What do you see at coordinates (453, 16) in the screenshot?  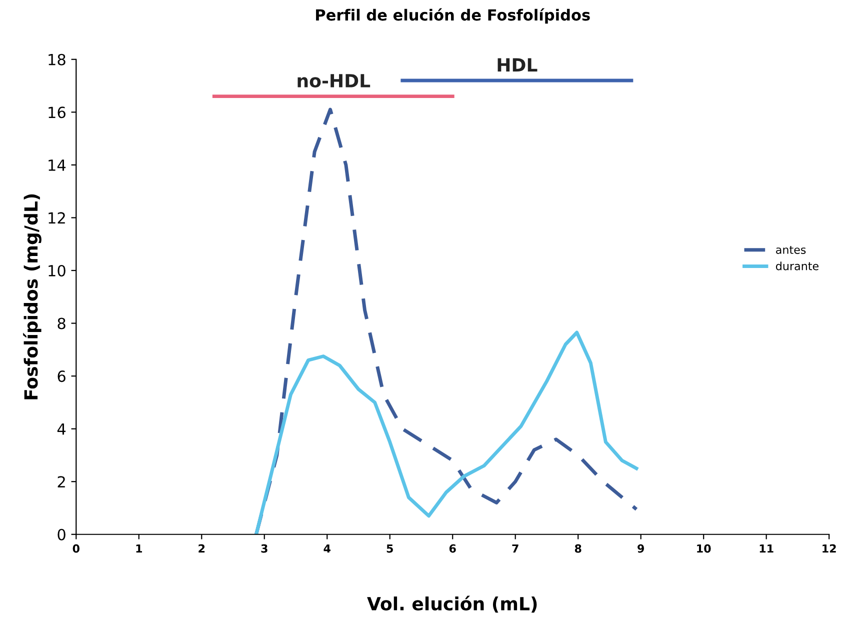 I see `chart-title: Perfil de elución de Fosfolípidos` at bounding box center [453, 16].